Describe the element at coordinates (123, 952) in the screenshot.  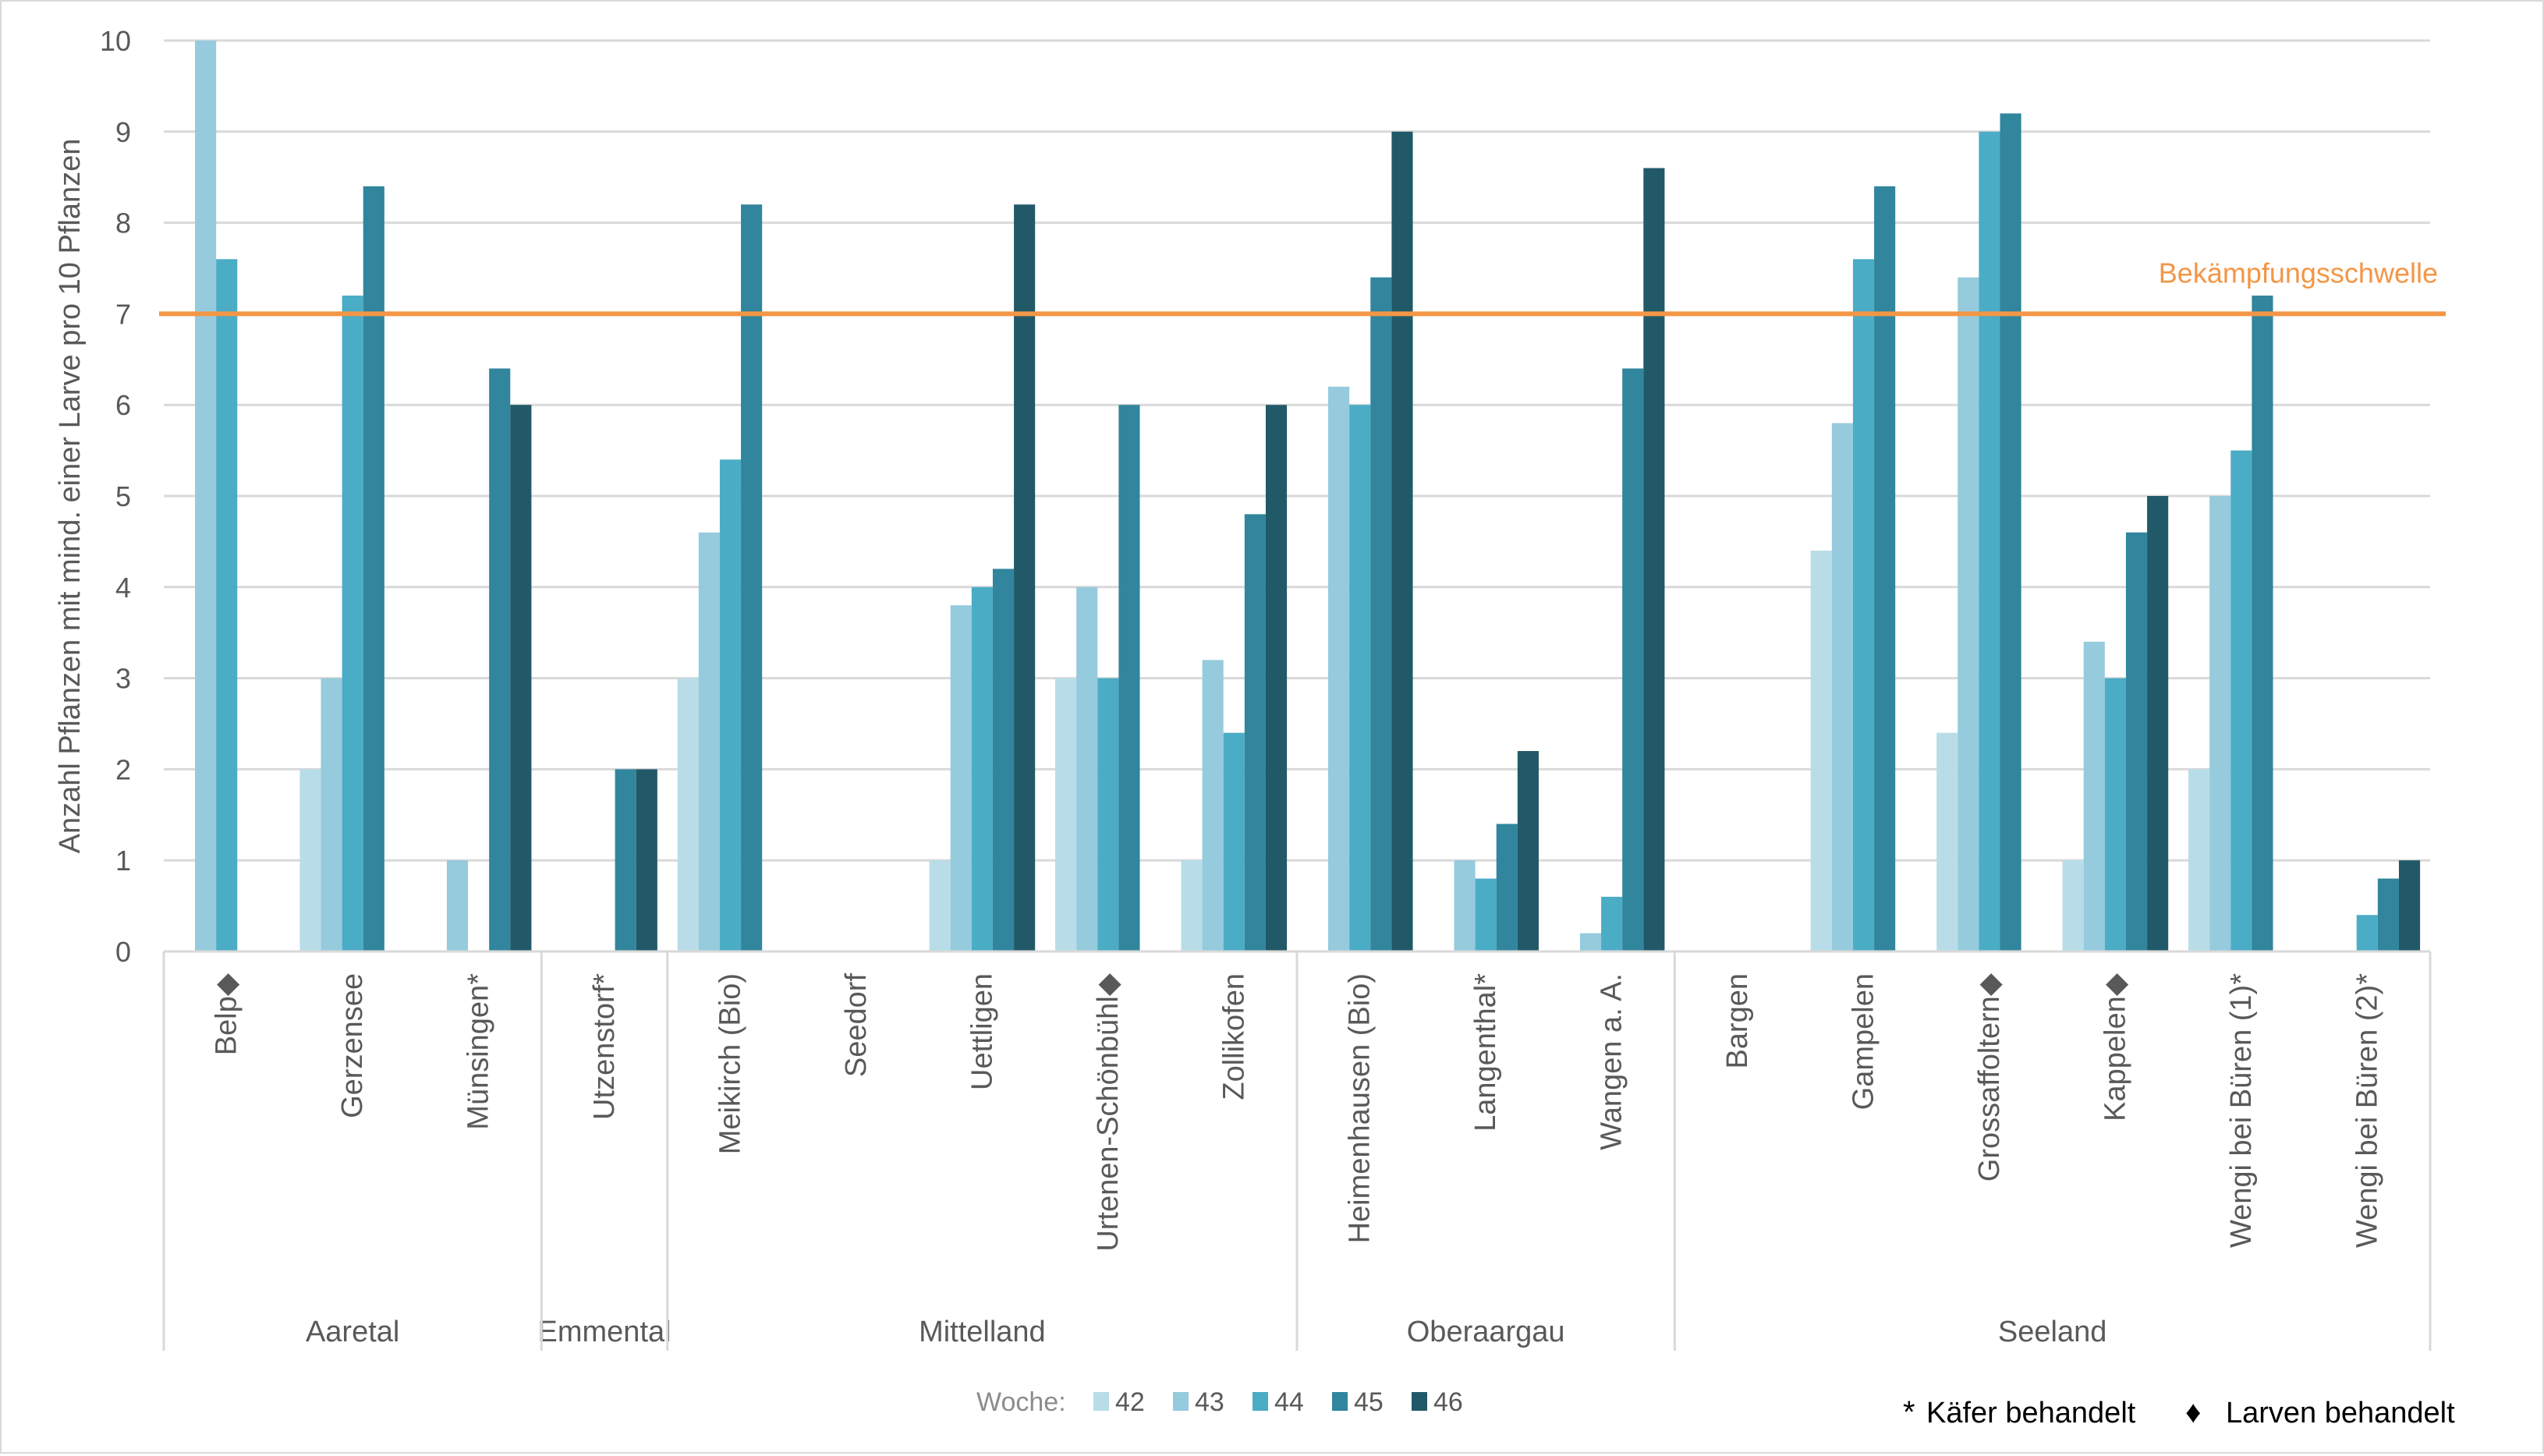
I see `y-tick-label: 0` at that location.